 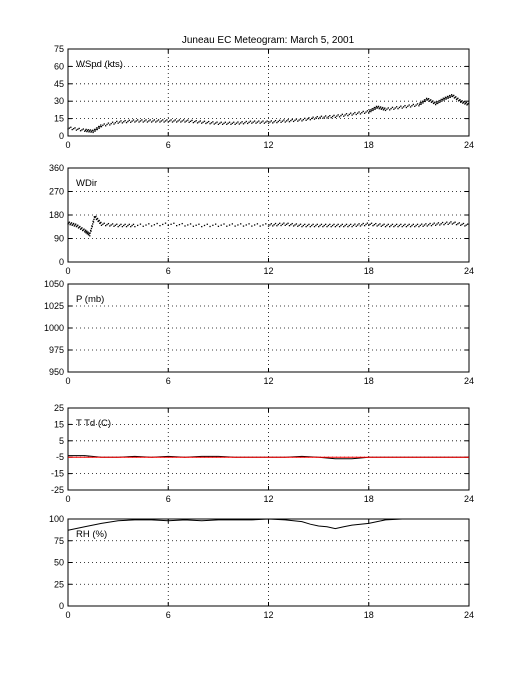 What do you see at coordinates (59, 119) in the screenshot?
I see `wspd-y-tick-label: 15` at bounding box center [59, 119].